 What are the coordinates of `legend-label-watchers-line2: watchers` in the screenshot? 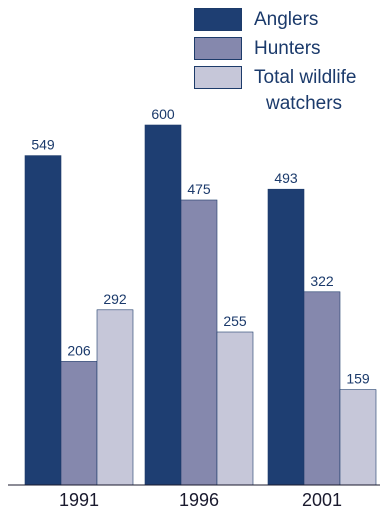 It's located at (304, 103).